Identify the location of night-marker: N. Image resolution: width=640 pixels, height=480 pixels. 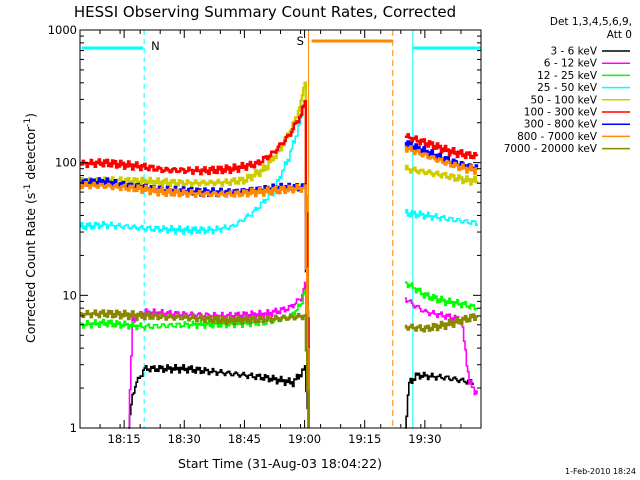
(155, 46).